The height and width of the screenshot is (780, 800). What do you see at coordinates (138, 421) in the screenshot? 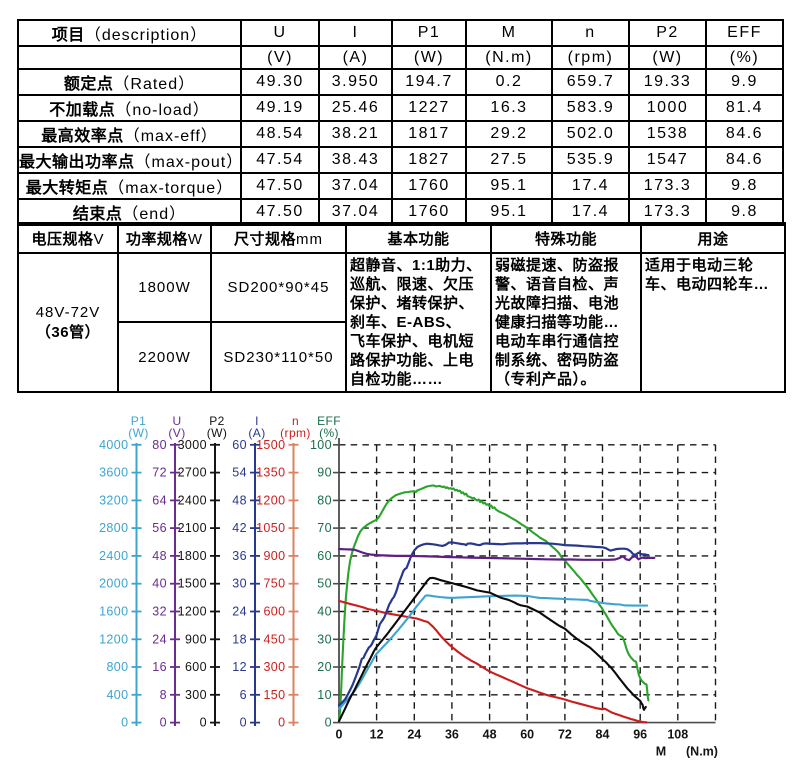
I see `svg-text: P1` at bounding box center [138, 421].